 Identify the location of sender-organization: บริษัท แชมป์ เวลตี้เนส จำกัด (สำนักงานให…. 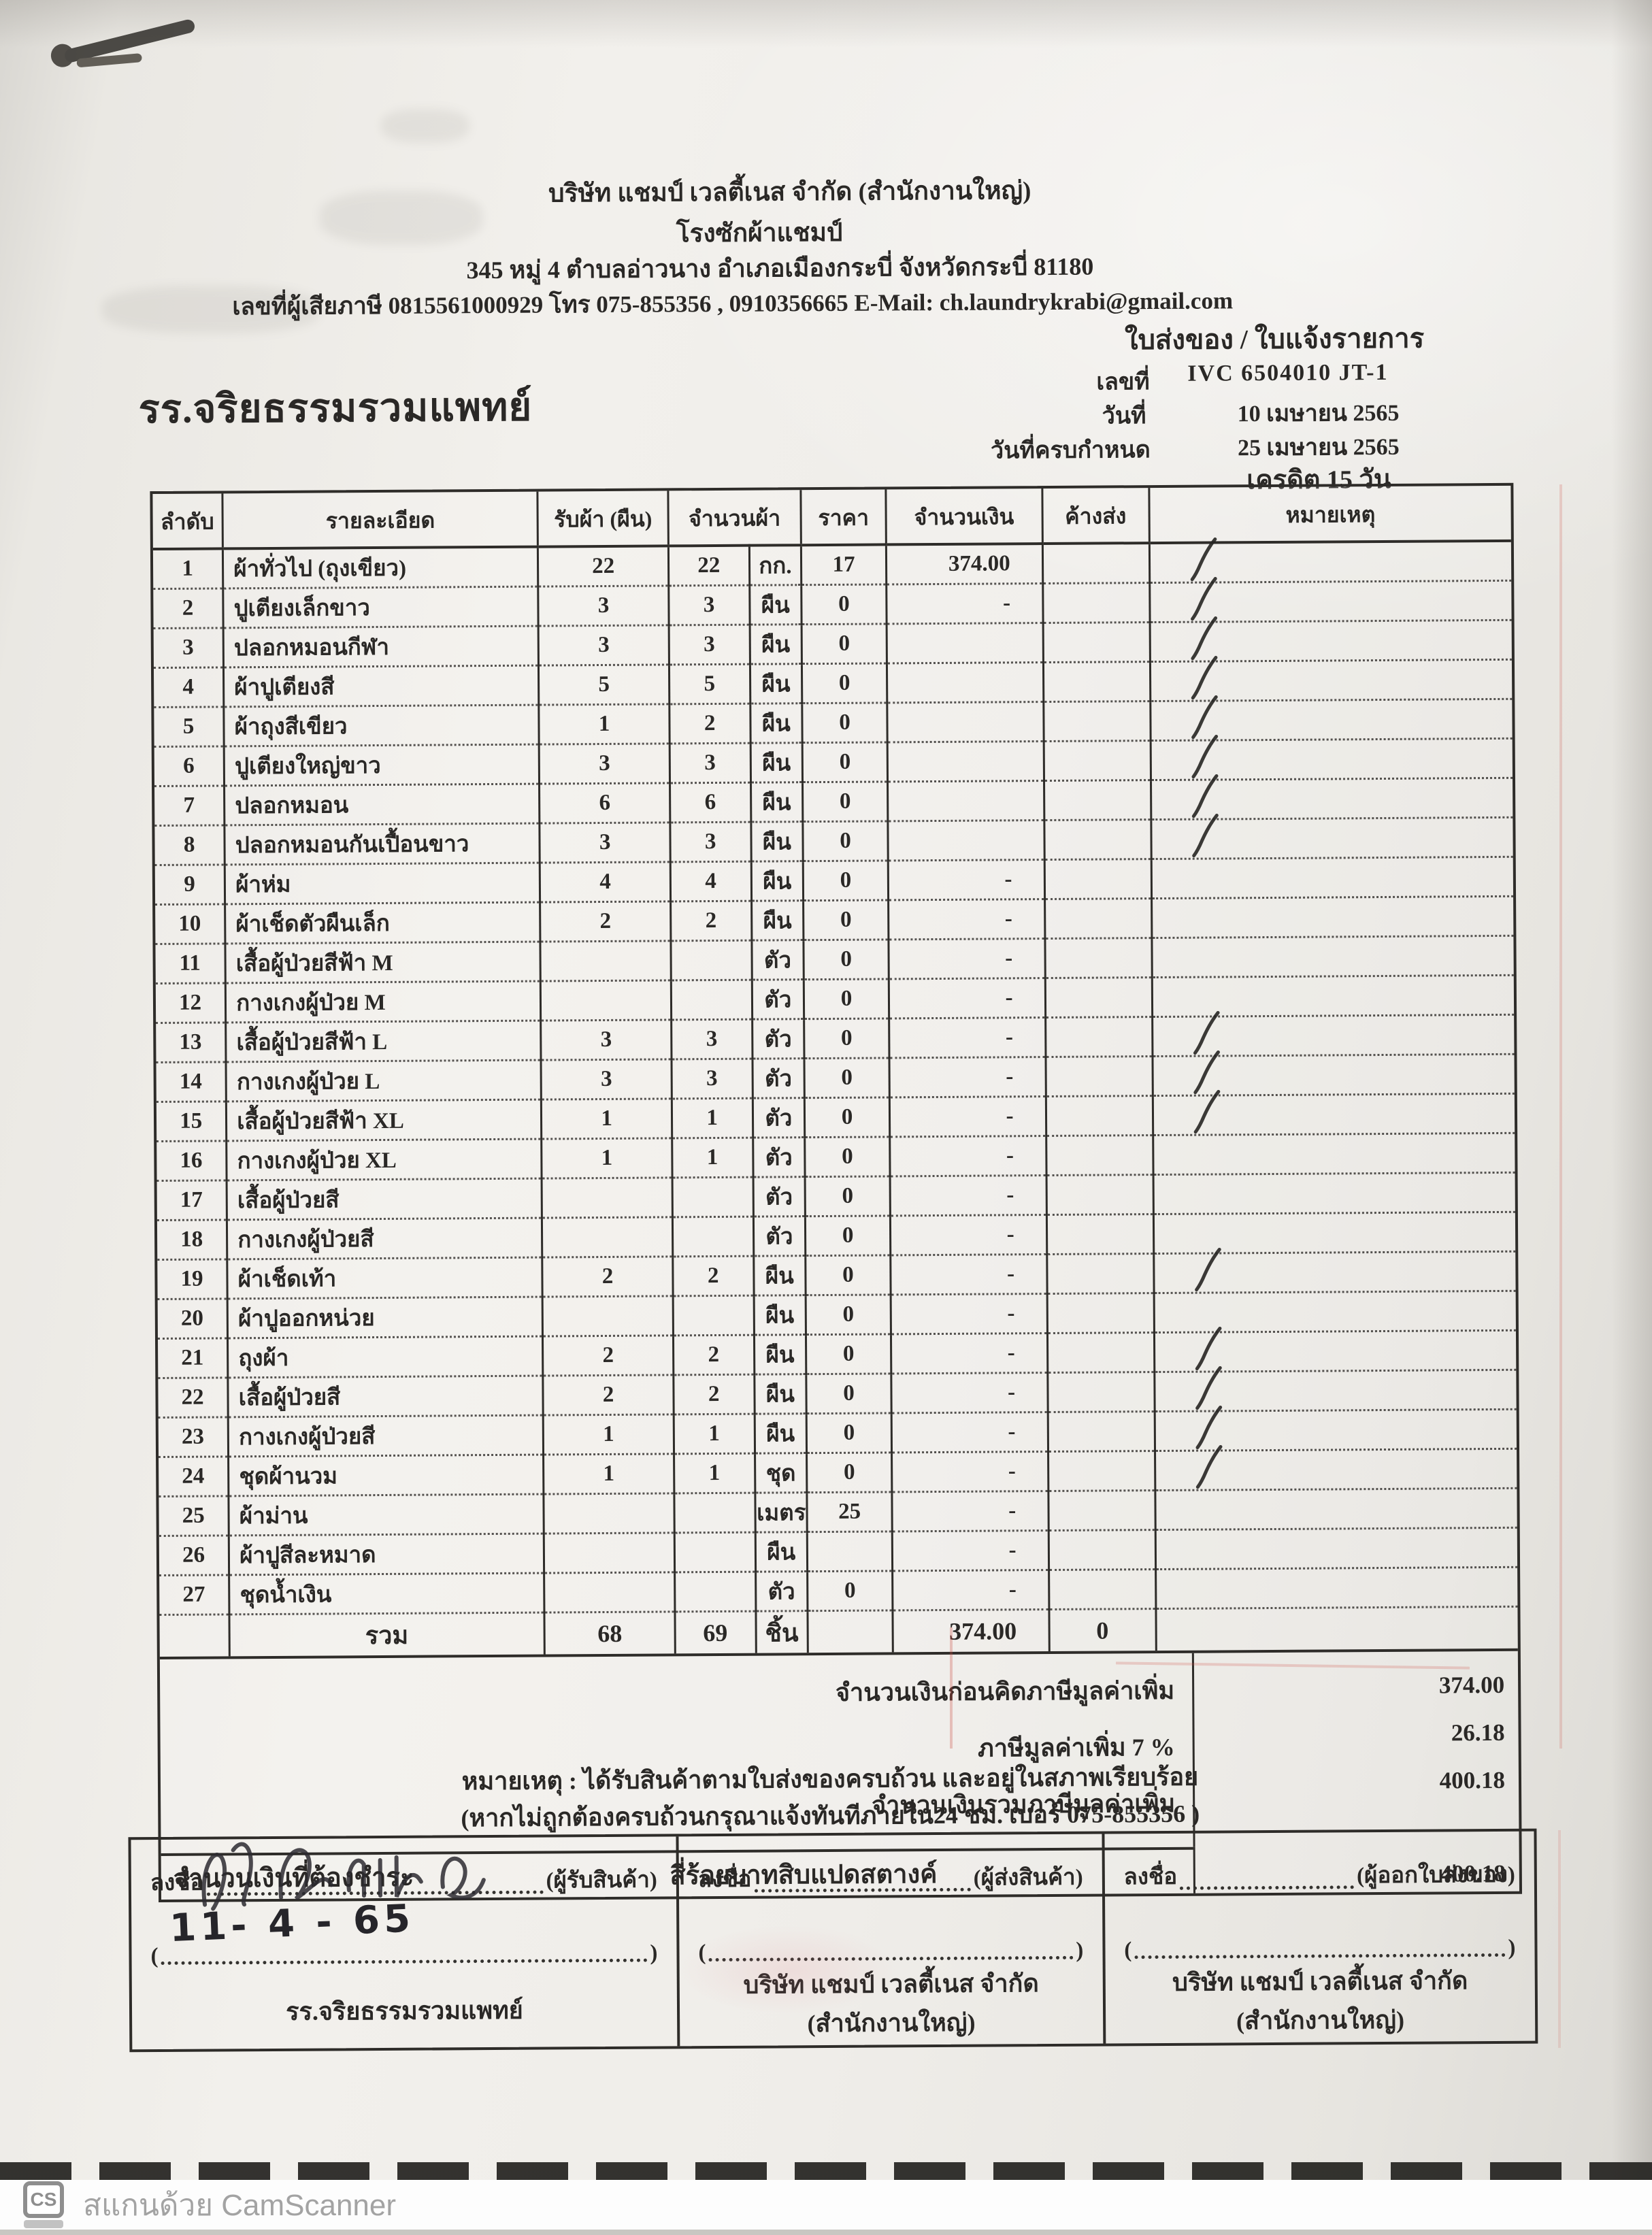
(891, 2004).